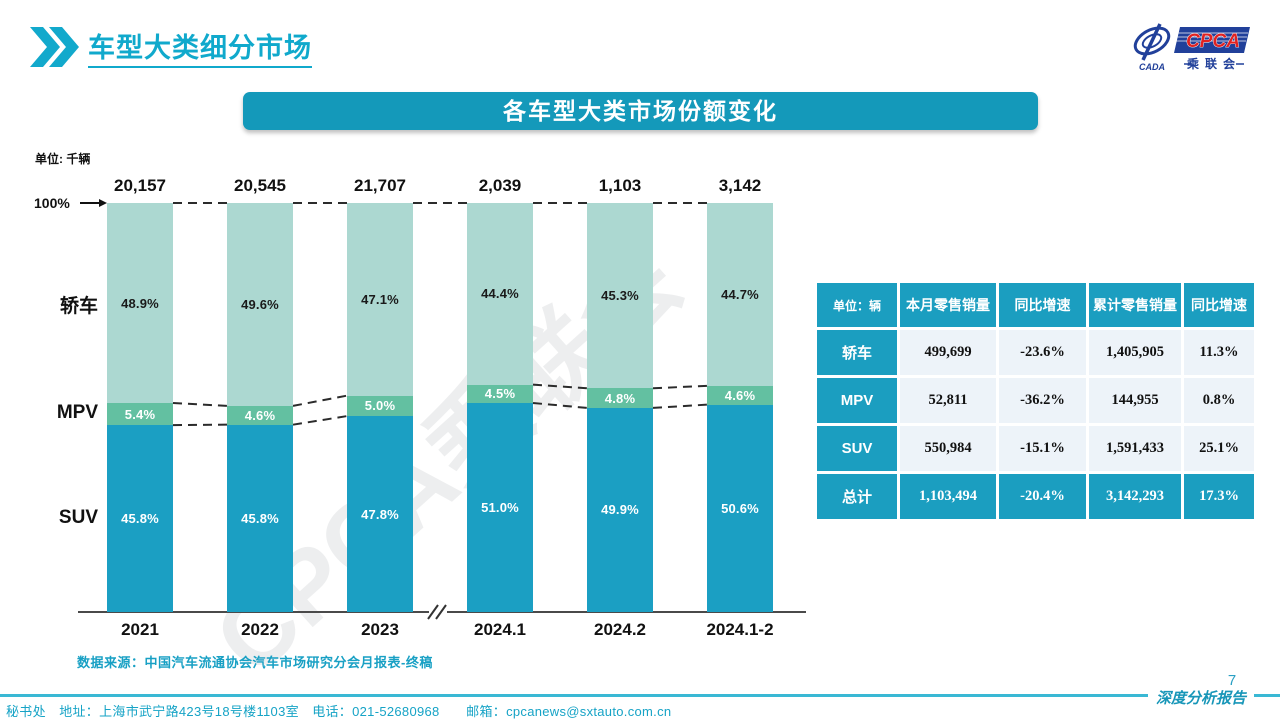 This screenshot has width=1280, height=720. I want to click on segment-value-label: 49.6%, so click(260, 304).